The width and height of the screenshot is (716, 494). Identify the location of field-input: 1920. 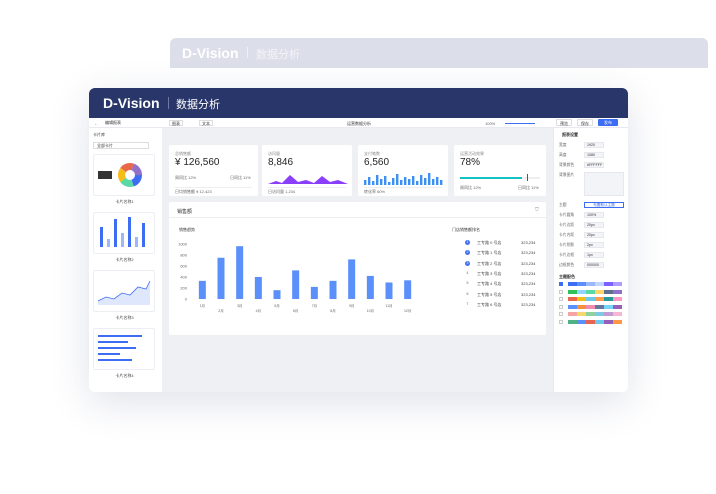
(594, 145).